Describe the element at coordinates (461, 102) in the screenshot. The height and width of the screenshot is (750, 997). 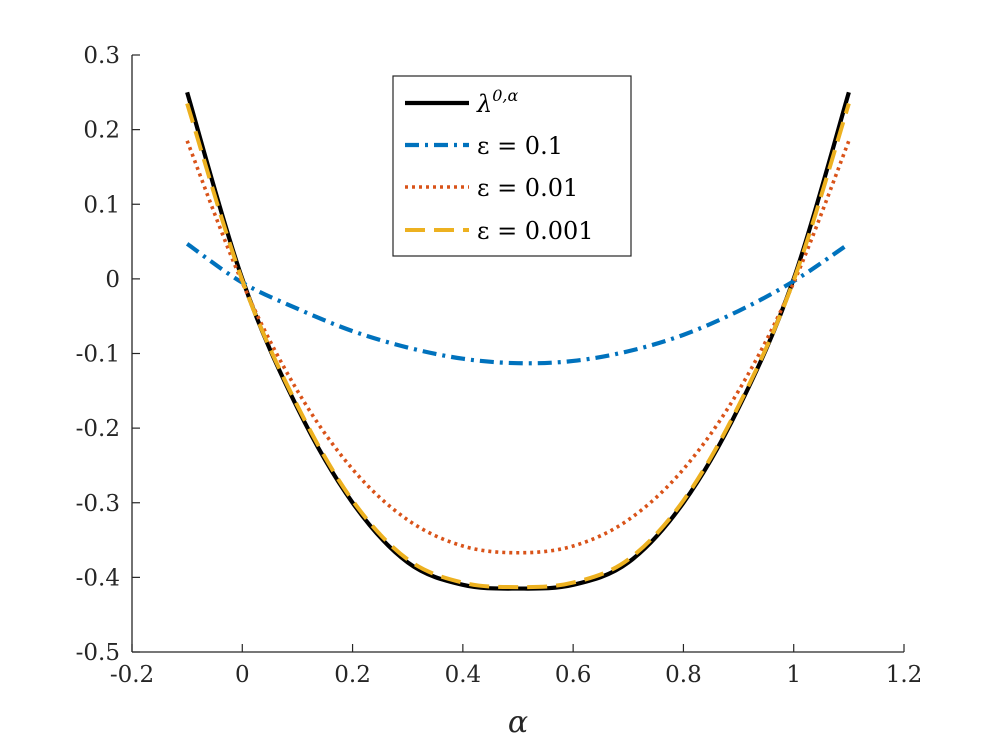
I see `legend-entry-lambda: λ0,α` at that location.